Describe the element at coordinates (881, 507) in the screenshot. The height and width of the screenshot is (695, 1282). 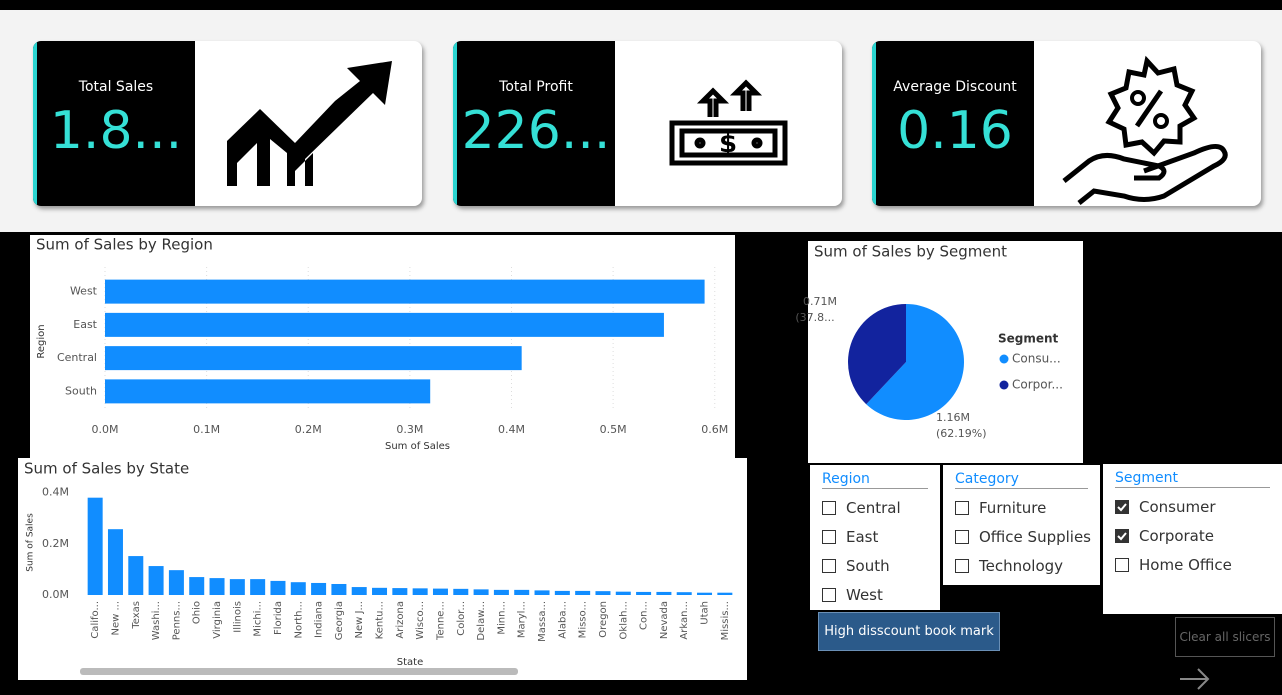
I see `slicer-item: Central` at that location.